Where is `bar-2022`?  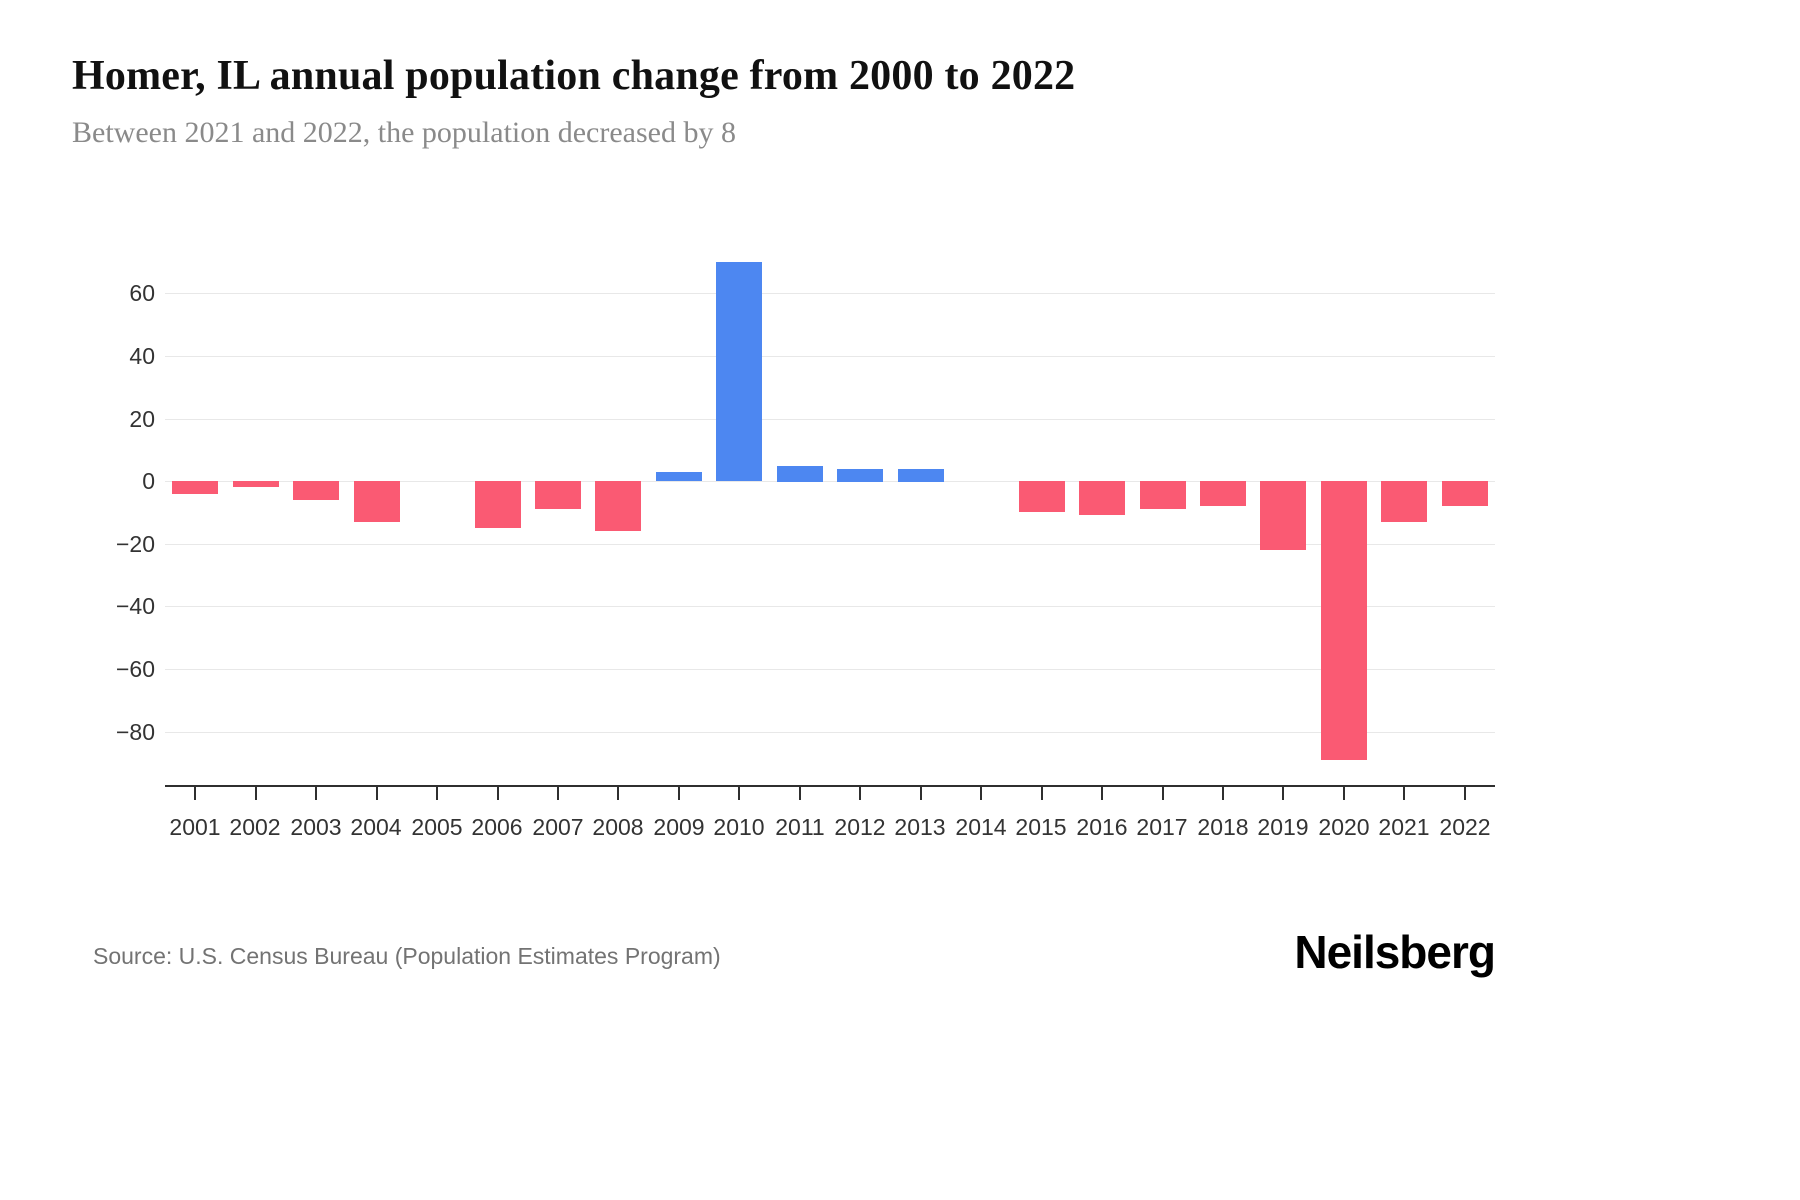 bar-2022 is located at coordinates (1465, 493).